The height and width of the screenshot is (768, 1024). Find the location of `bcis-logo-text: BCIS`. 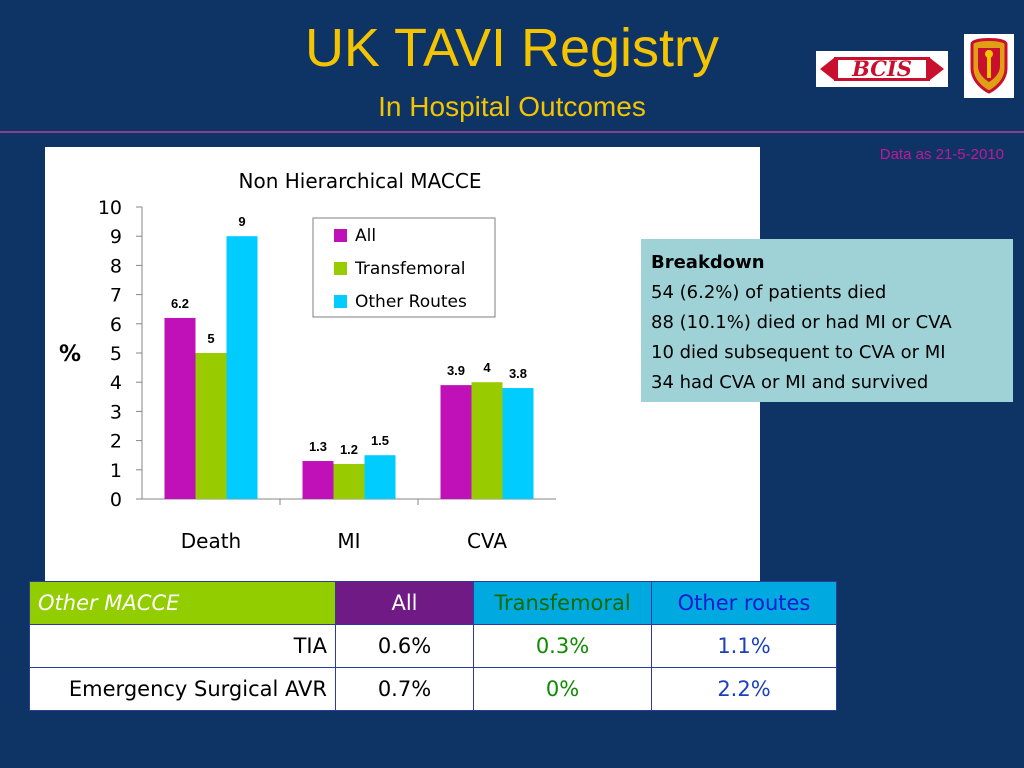

bcis-logo-text: BCIS is located at coordinates (881, 68).